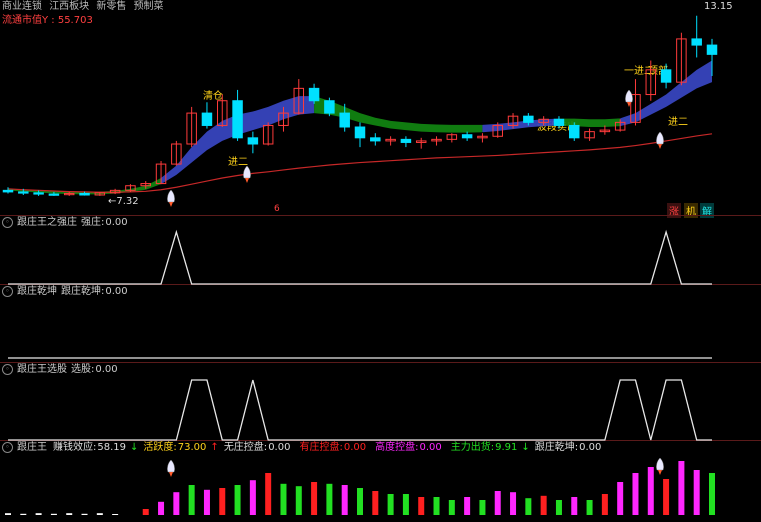  I want to click on marker-six: 6, so click(277, 209).